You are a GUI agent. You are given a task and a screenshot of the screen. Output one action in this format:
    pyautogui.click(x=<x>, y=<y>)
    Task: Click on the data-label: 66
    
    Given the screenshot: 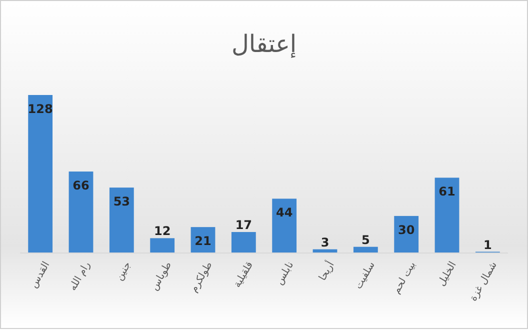 What is the action you would take?
    pyautogui.click(x=81, y=185)
    